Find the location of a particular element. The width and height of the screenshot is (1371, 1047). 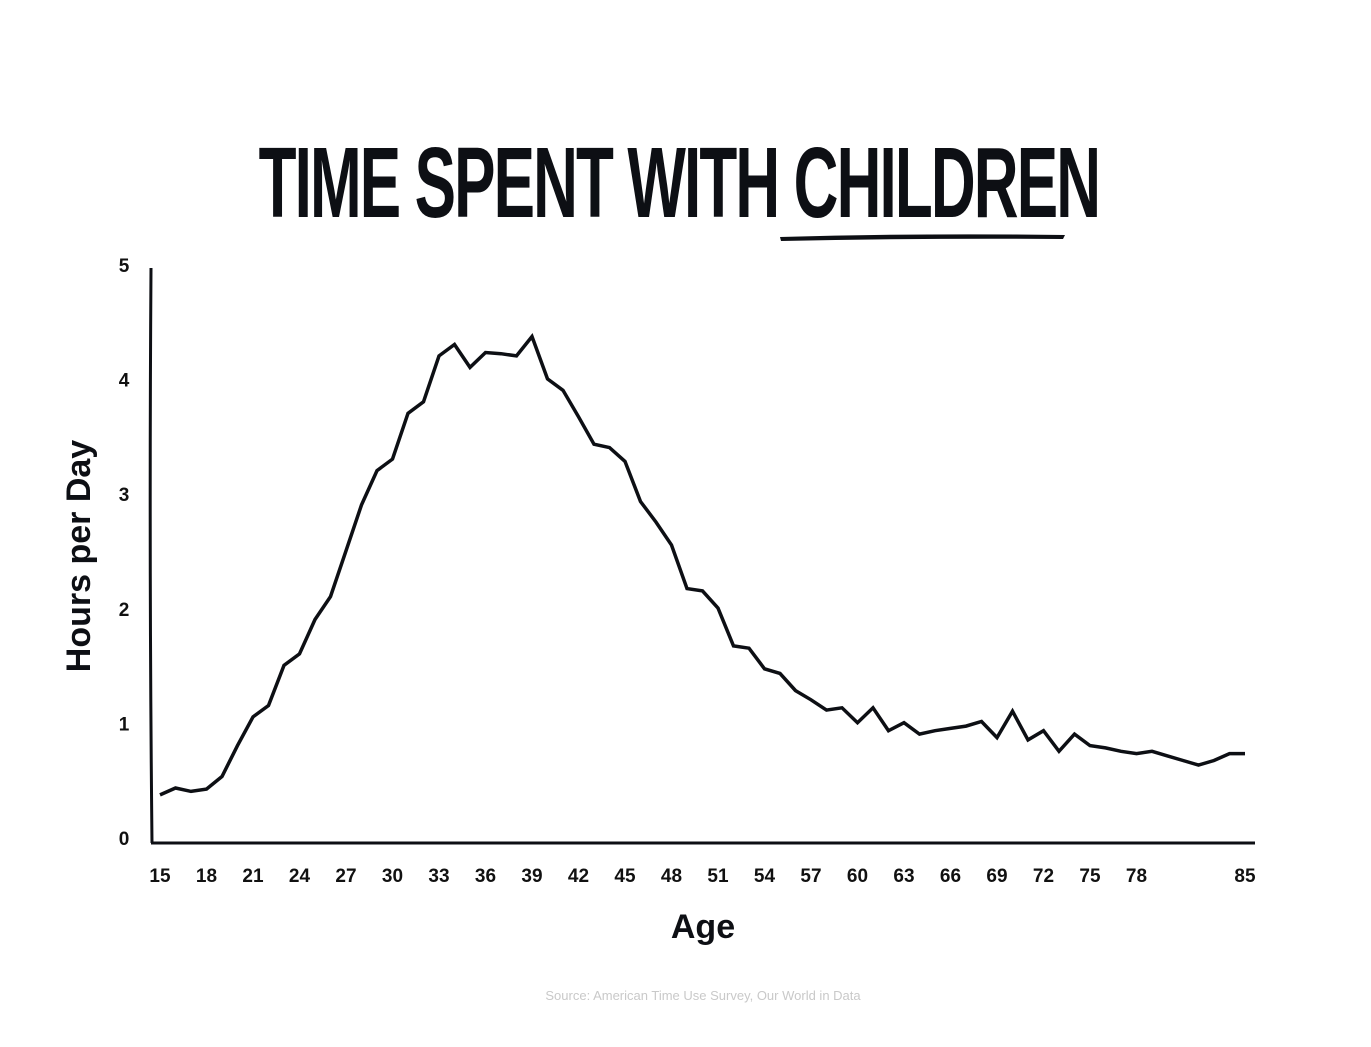

x-tick-label: 39 is located at coordinates (531, 876).